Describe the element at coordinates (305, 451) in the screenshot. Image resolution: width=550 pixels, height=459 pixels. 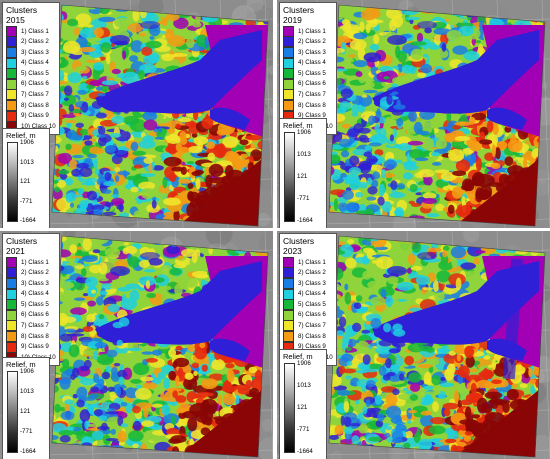
I see `relief-tick-label: -1664` at that location.